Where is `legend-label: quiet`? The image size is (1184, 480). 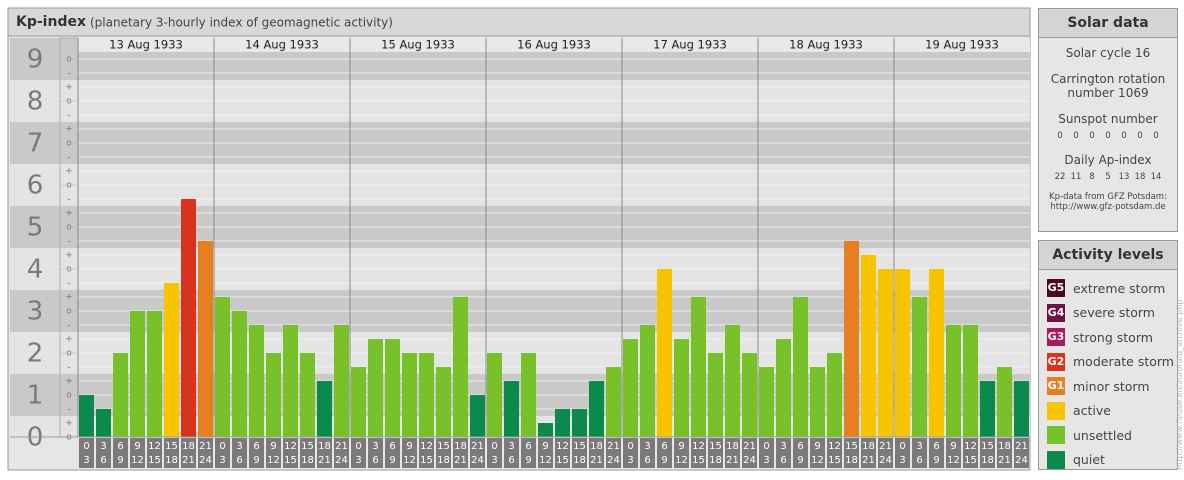 legend-label: quiet is located at coordinates (1089, 460).